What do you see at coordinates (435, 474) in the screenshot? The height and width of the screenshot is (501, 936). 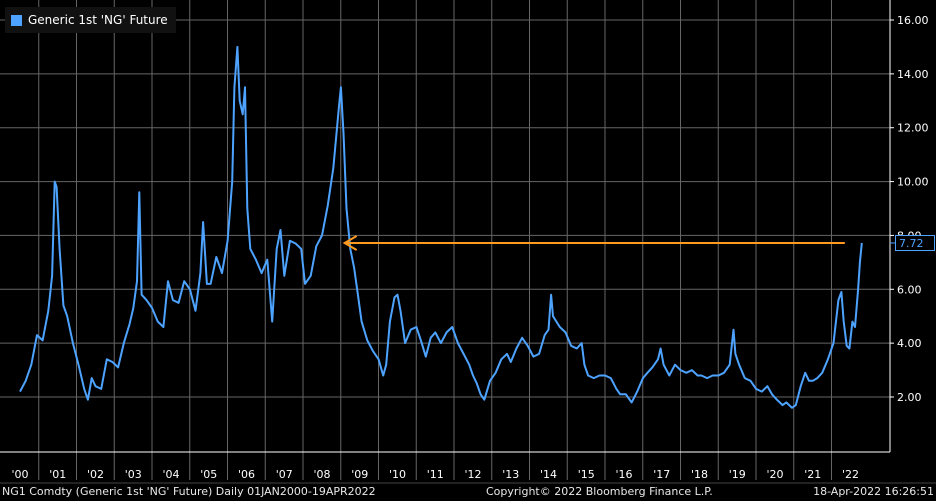 I see `x-tick-label: '11` at bounding box center [435, 474].